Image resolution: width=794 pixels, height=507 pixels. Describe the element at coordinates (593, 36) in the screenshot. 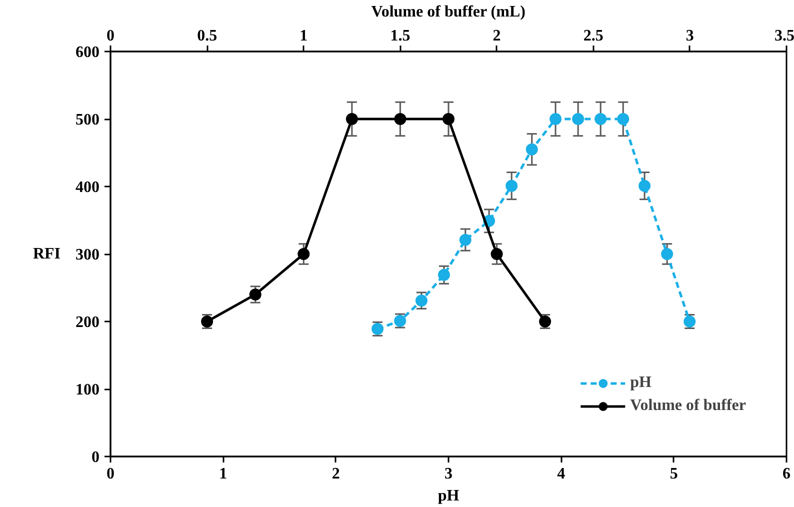

I see `x2-tick-label: 2.5` at that location.